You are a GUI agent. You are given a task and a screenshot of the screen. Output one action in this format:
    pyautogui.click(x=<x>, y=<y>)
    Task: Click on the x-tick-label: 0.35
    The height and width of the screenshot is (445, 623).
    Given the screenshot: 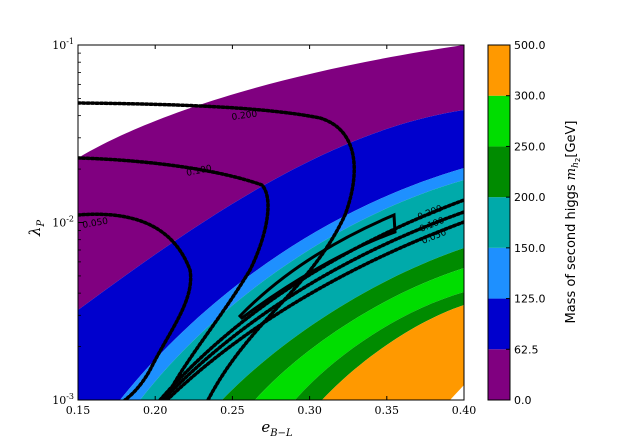 What is the action you would take?
    pyautogui.click(x=387, y=410)
    